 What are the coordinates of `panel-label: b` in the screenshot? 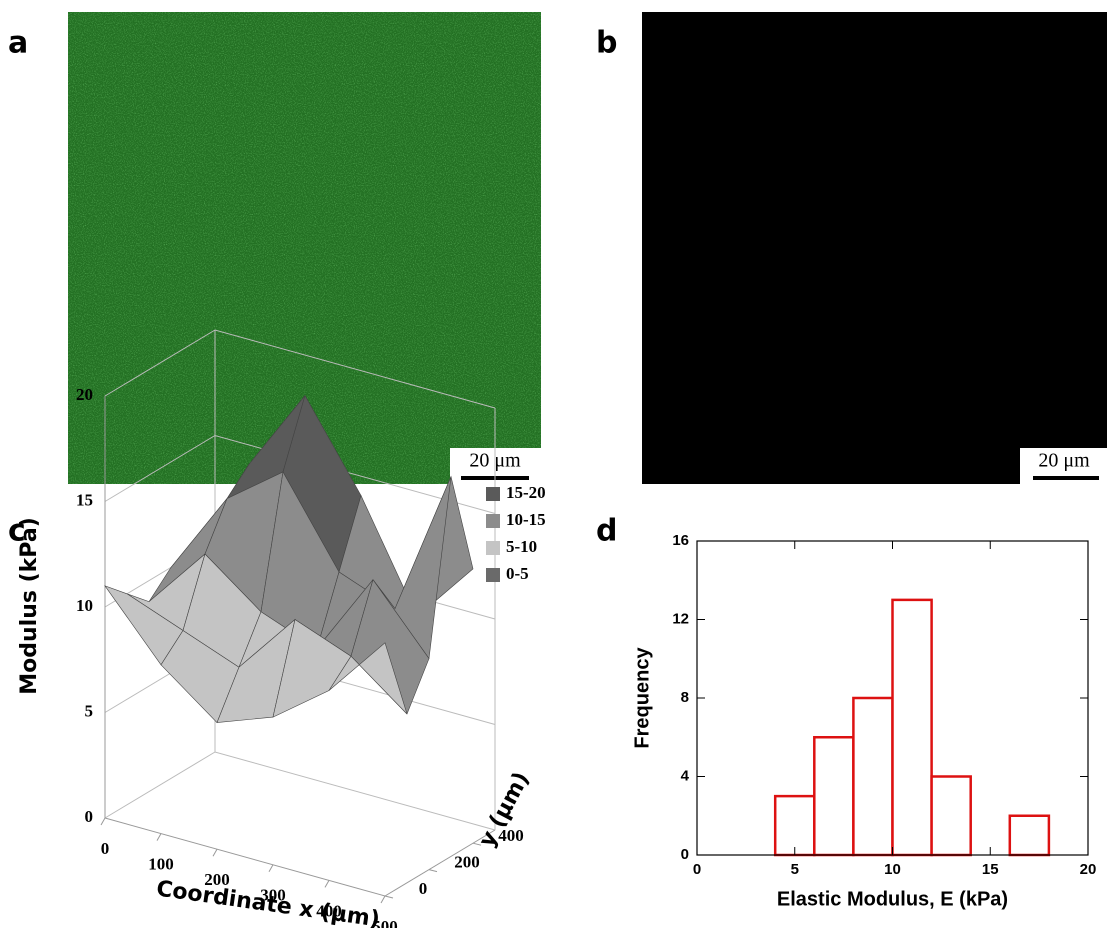 It's located at (606, 43).